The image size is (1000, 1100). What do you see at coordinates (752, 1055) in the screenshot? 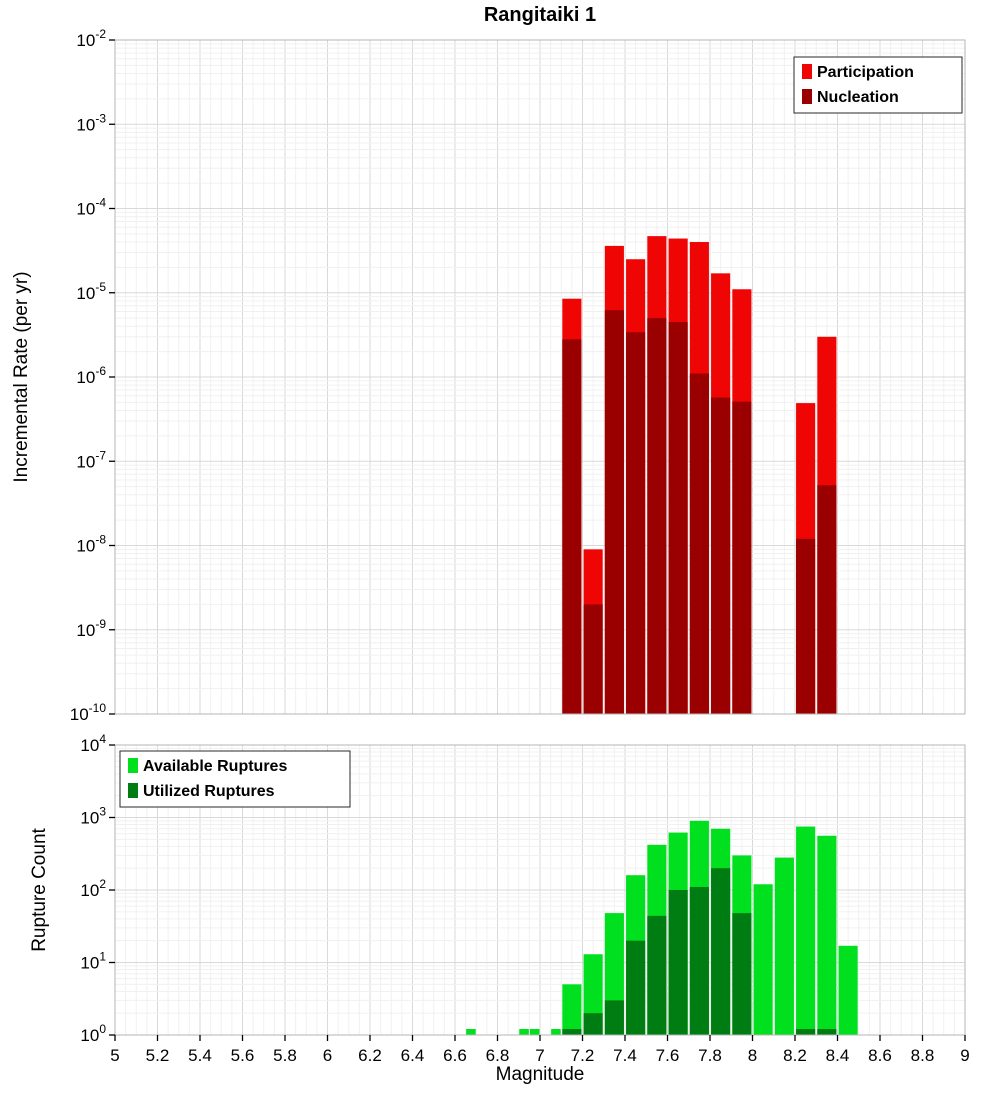
I see `x-tick-label: 8` at bounding box center [752, 1055].